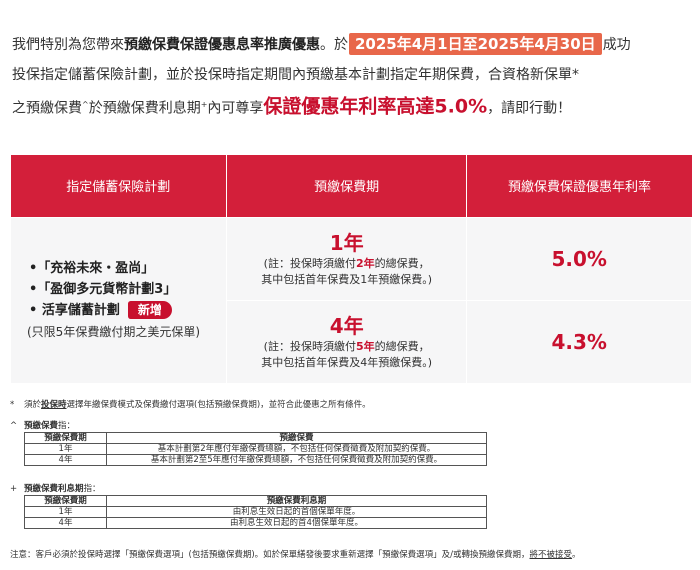 The image size is (700, 570). Describe the element at coordinates (55, 489) in the screenshot. I see `footnote-plus: + 預繳保費利息期指：` at that location.